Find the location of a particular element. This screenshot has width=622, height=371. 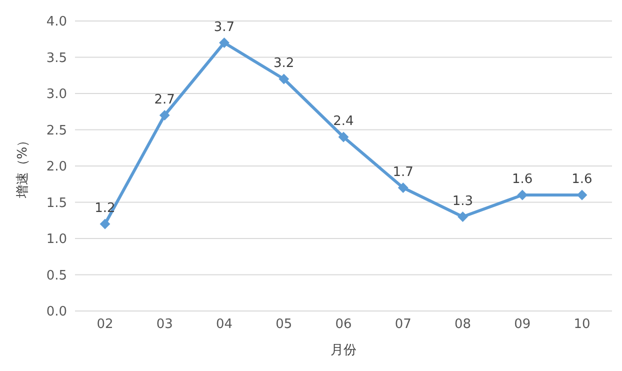

text: 0.5 is located at coordinates (56, 276).